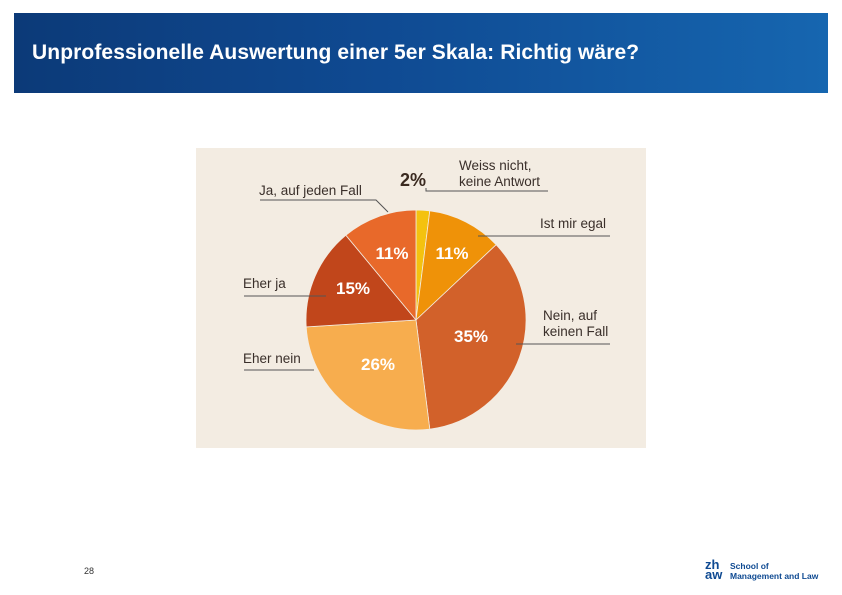  I want to click on slice-value-label: 35%, so click(471, 336).